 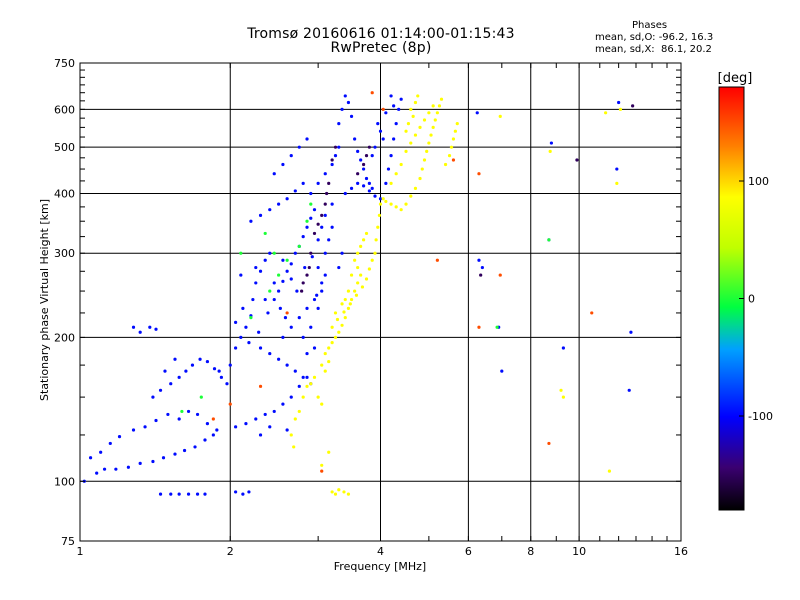 I want to click on y-tick-label: 500, so click(x=64, y=147).